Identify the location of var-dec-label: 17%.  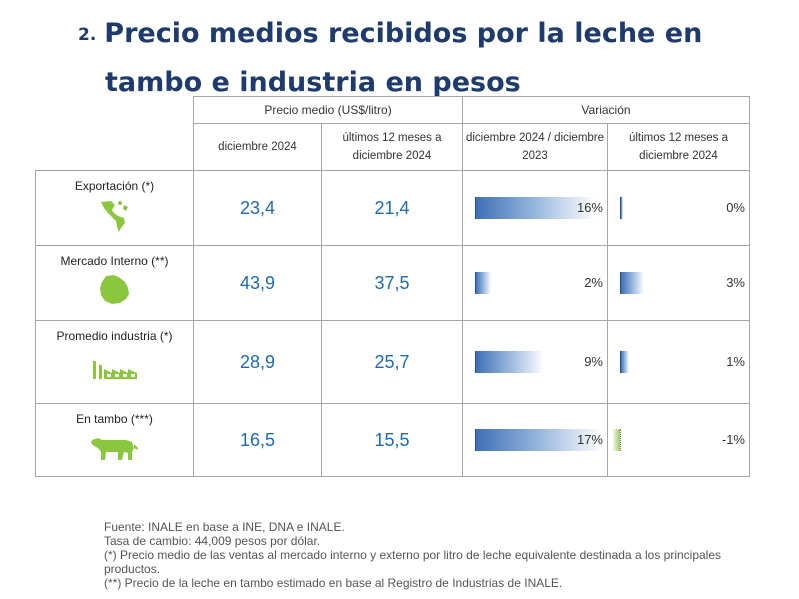
(589, 439).